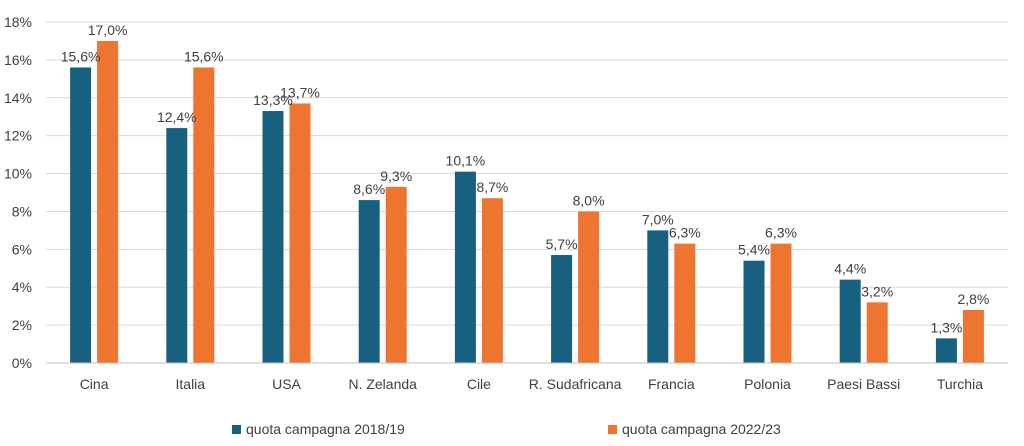 The width and height of the screenshot is (1024, 446). I want to click on data-label: 9,3%, so click(396, 176).